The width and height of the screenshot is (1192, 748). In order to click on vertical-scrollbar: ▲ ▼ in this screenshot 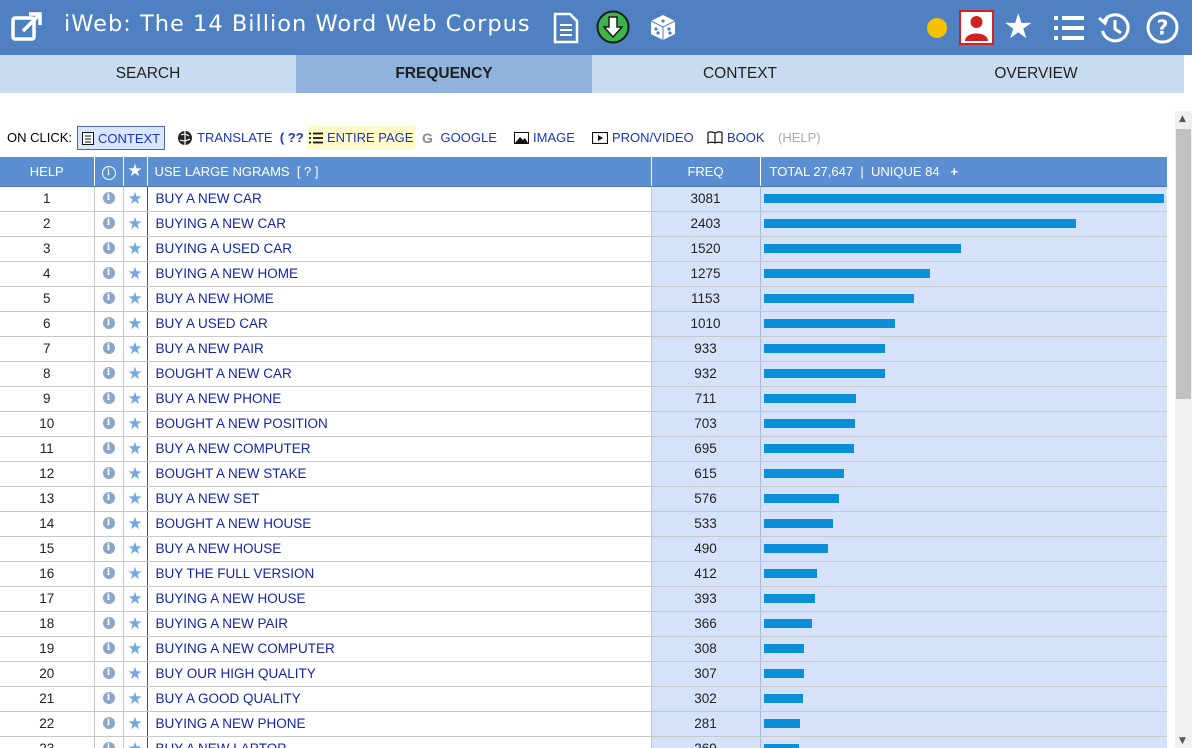, I will do `click(1183, 429)`.